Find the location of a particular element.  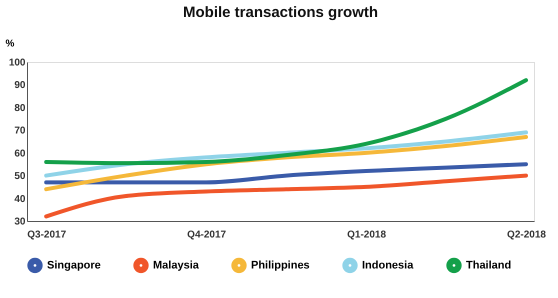

y-axis-title: % is located at coordinates (10, 44).